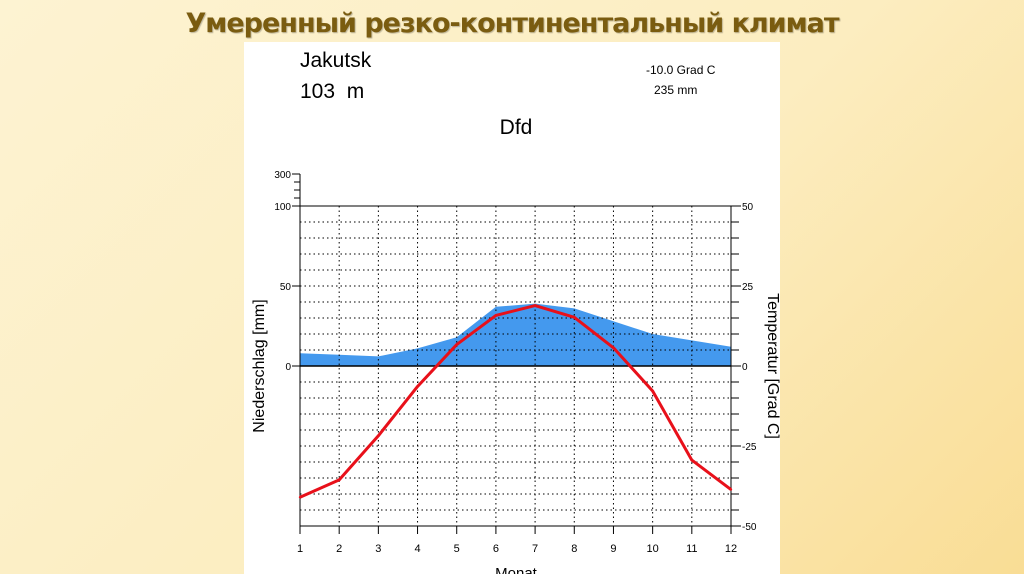 Image resolution: width=1024 pixels, height=574 pixels. What do you see at coordinates (336, 60) in the screenshot?
I see `station-name: Jakutsk` at bounding box center [336, 60].